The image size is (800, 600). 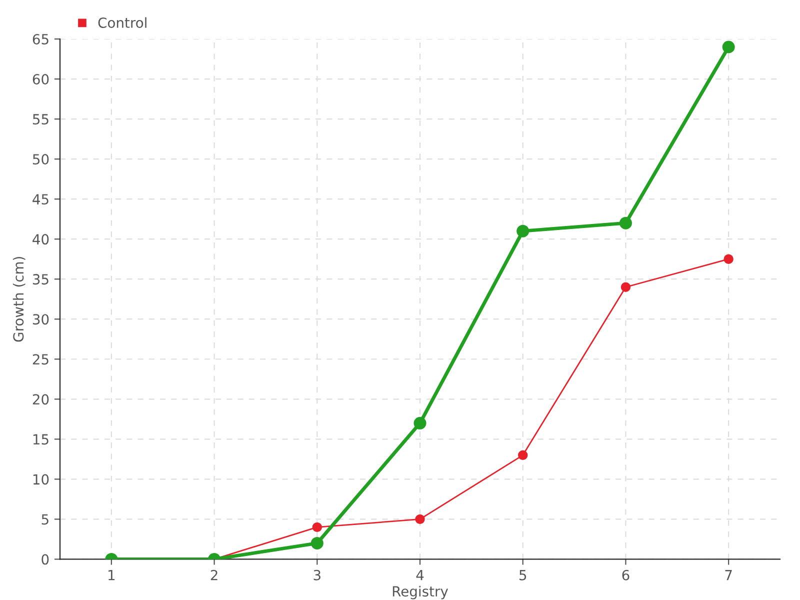 What do you see at coordinates (45, 519) in the screenshot?
I see `y-tick-label: 5` at bounding box center [45, 519].